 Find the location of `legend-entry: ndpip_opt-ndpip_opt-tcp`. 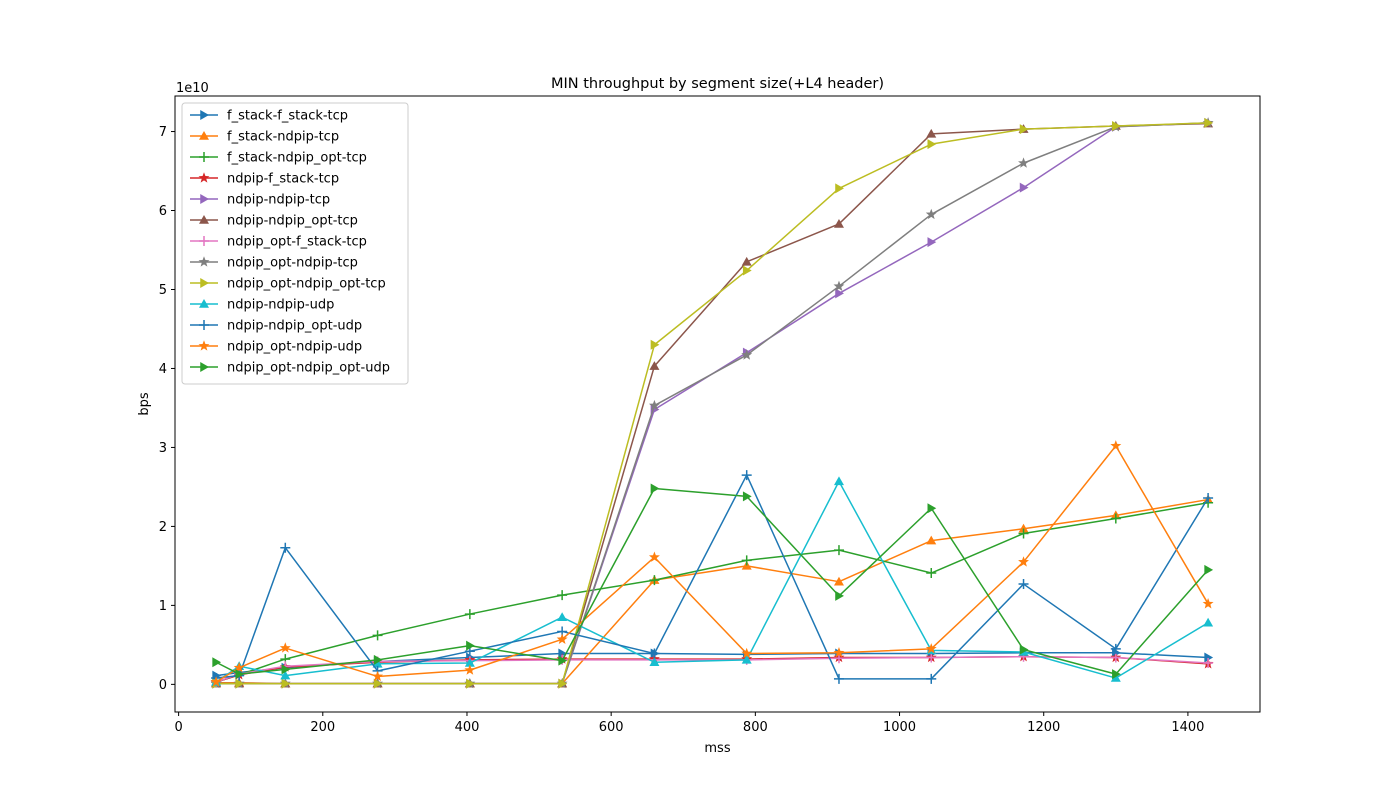

legend-entry: ndpip_opt-ndpip_opt-tcp is located at coordinates (288, 284).